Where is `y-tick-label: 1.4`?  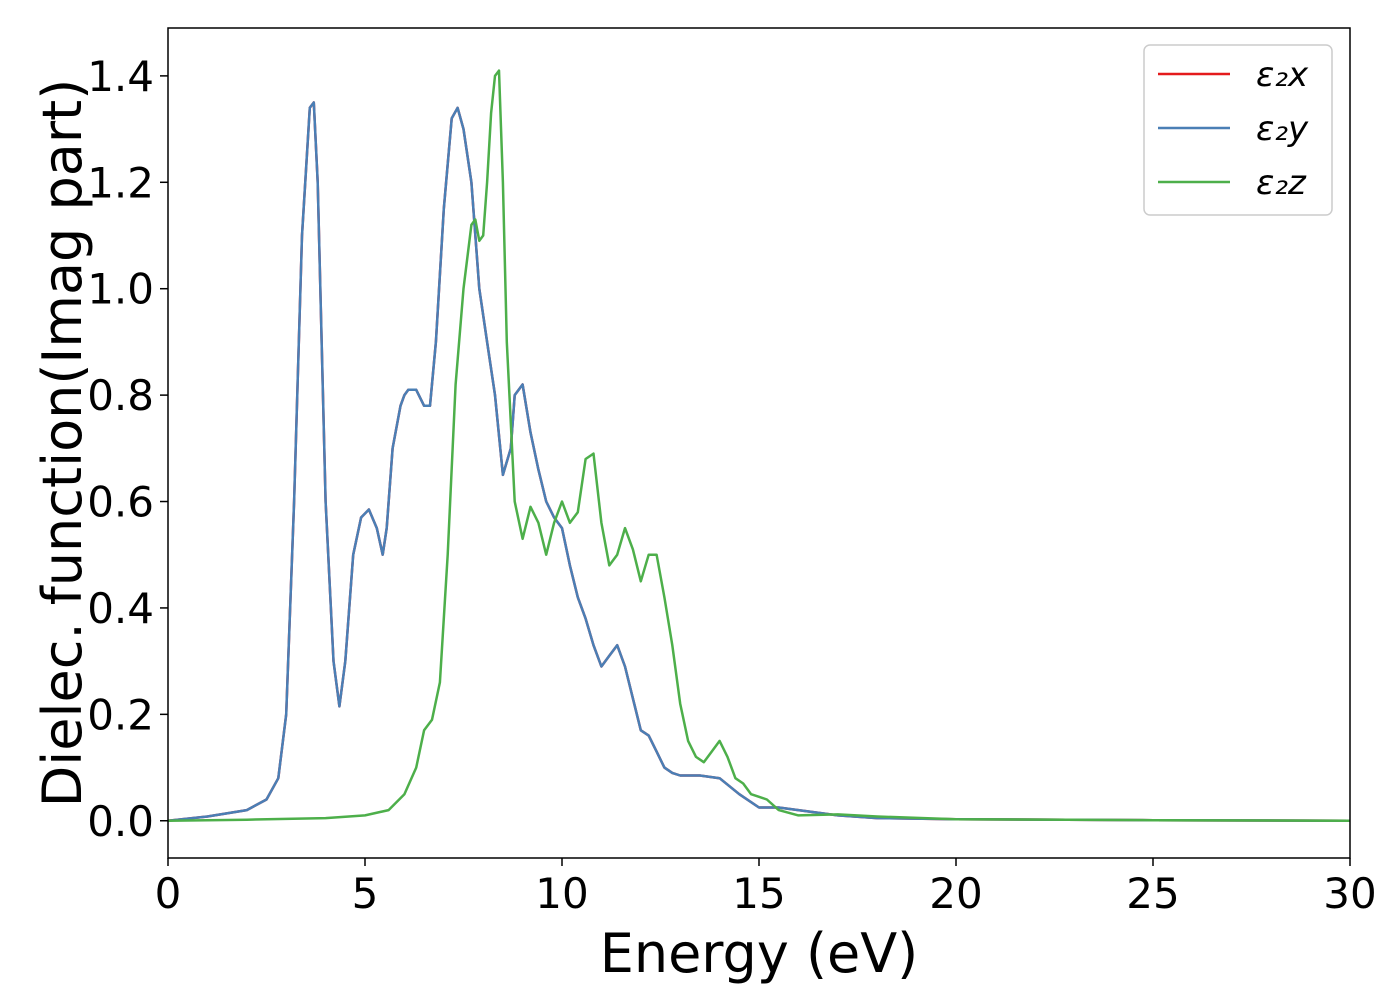 y-tick-label: 1.4 is located at coordinates (120, 76).